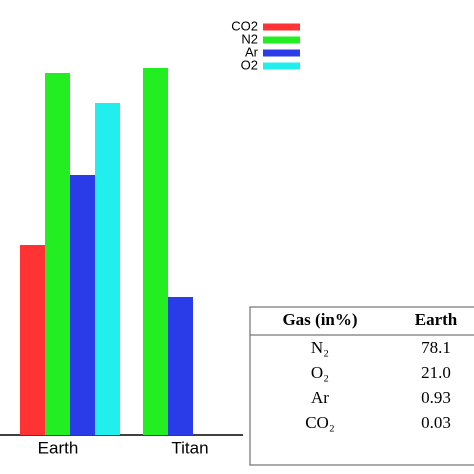 The image size is (474, 474). Describe the element at coordinates (320, 422) in the screenshot. I see `table-cell: CO₂` at that location.